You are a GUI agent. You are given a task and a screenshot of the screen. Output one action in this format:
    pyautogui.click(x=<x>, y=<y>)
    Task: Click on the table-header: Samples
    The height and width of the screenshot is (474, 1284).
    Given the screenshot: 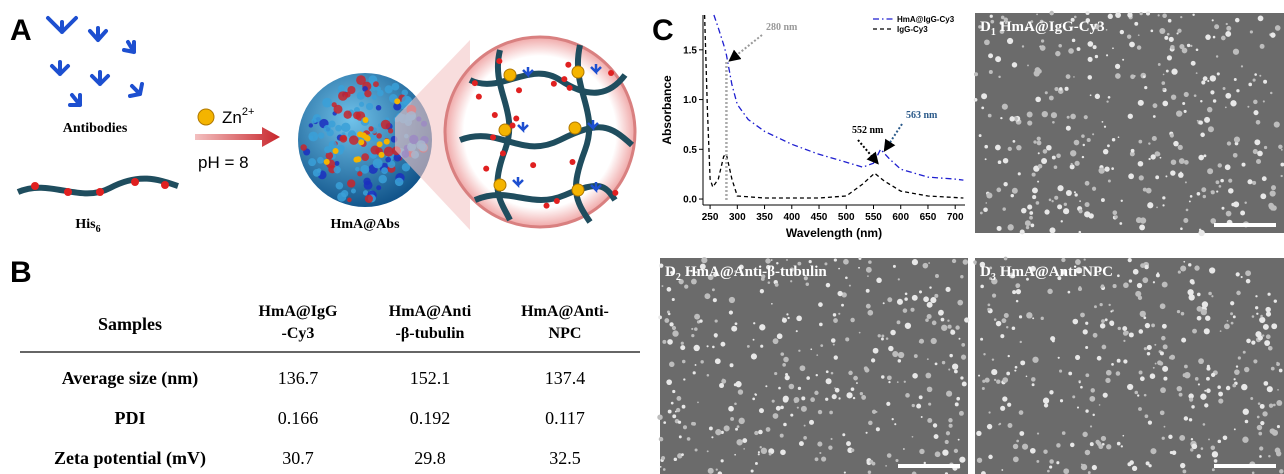 What is the action you would take?
    pyautogui.click(x=130, y=324)
    